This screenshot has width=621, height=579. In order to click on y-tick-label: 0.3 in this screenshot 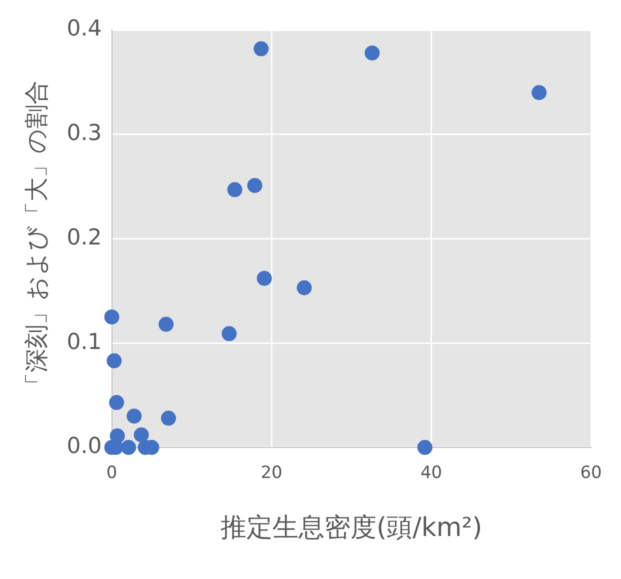, I will do `click(84, 133)`.